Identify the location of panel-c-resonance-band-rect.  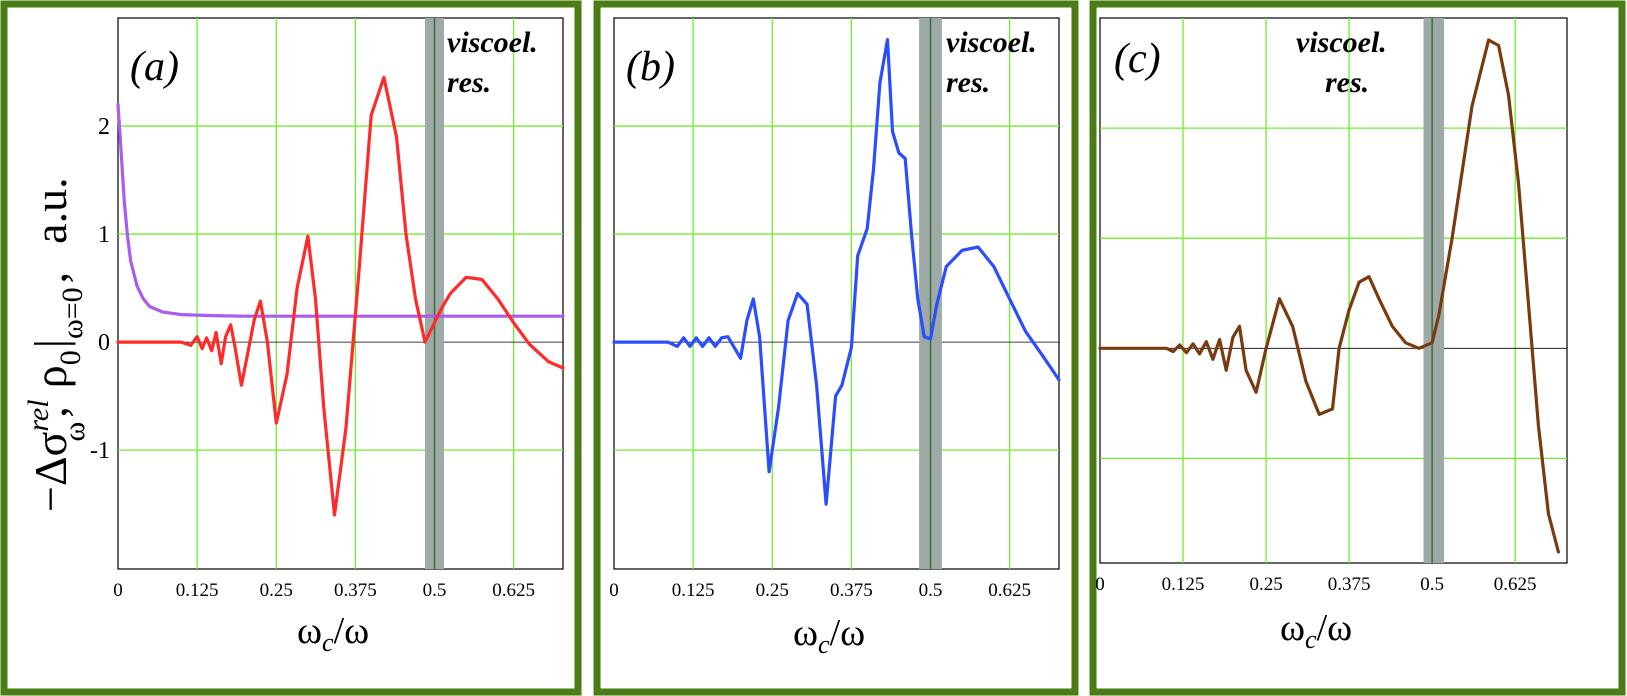
(1434, 290).